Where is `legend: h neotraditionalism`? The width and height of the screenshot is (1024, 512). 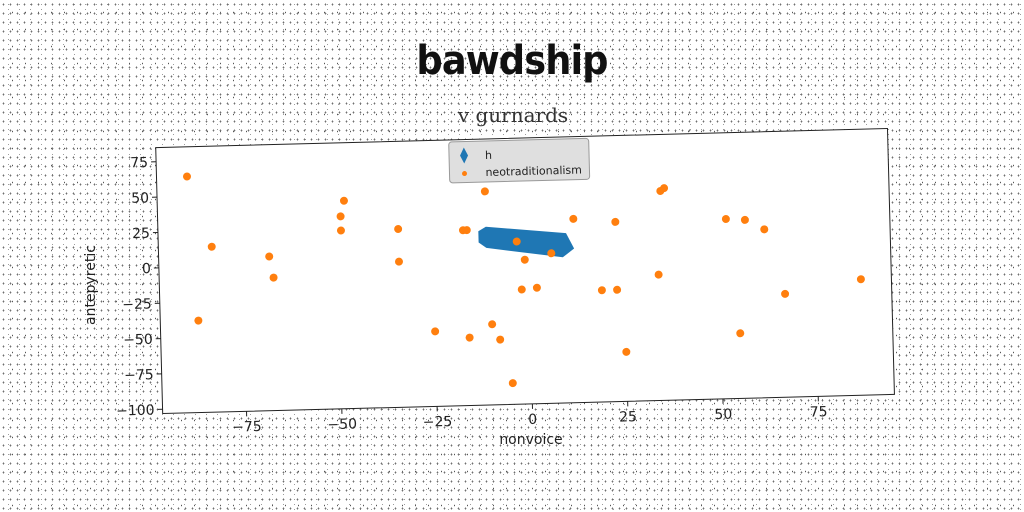 legend: h neotraditionalism is located at coordinates (519, 160).